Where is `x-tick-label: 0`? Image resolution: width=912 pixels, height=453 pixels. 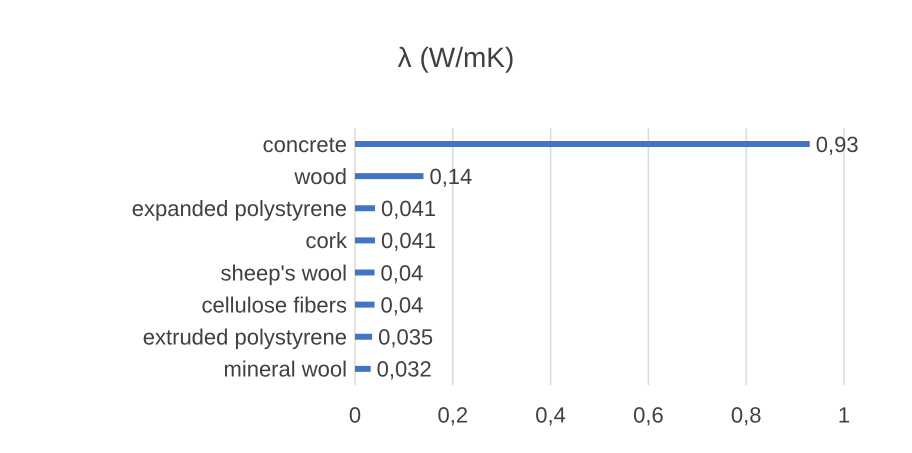 x-tick-label: 0 is located at coordinates (355, 415).